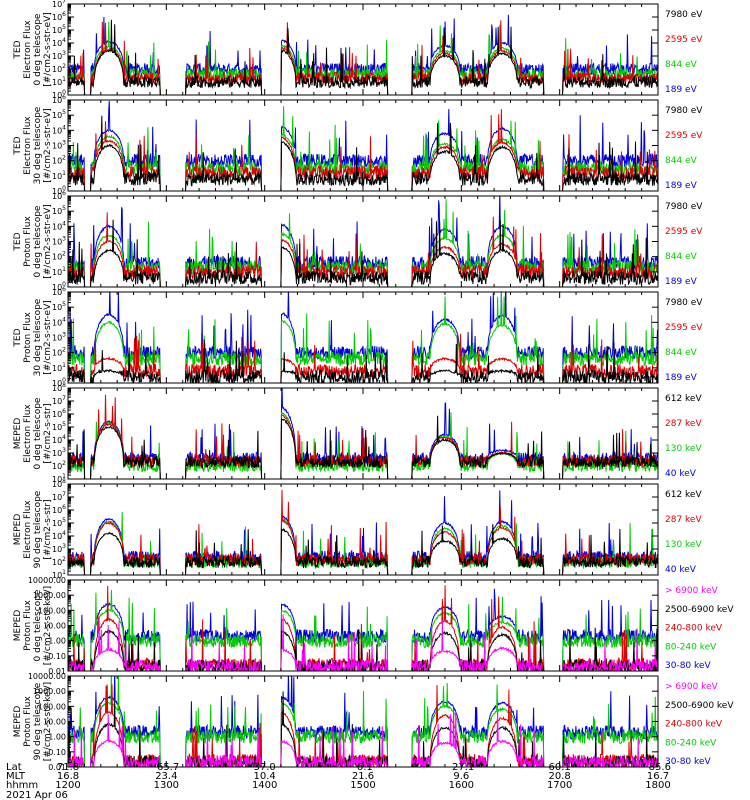 This screenshot has height=800, width=750. Describe the element at coordinates (691, 647) in the screenshot. I see `legend-entry: 80-240 keV` at that location.